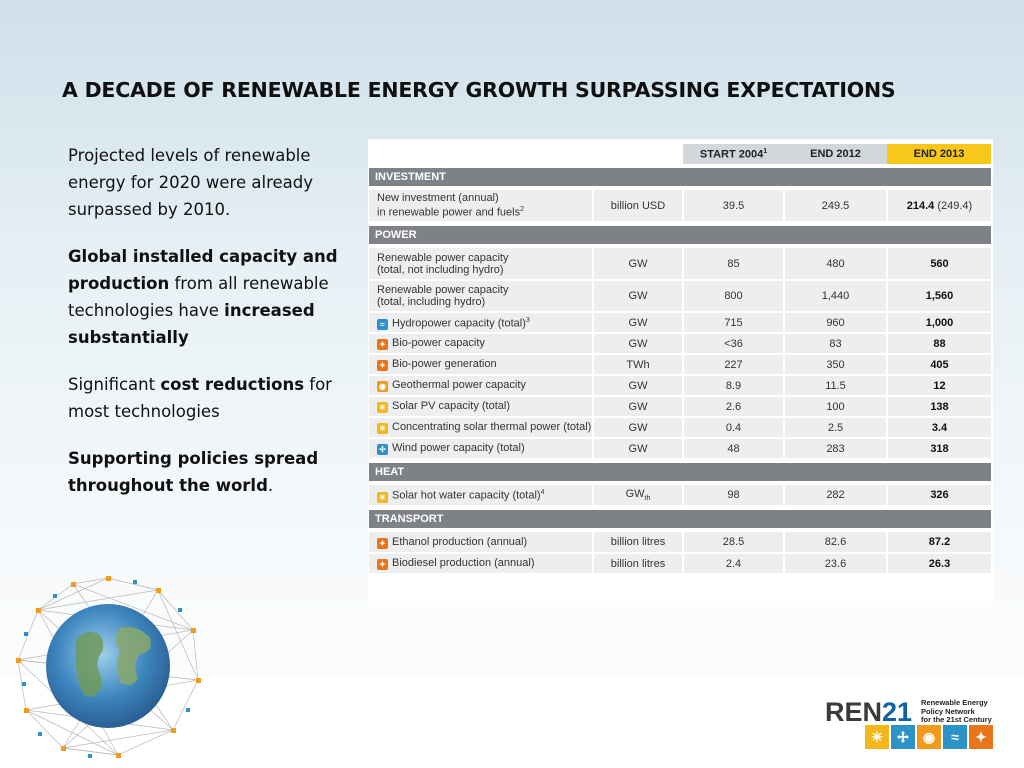 Image resolution: width=1024 pixels, height=768 pixels. What do you see at coordinates (680, 472) in the screenshot?
I see `section-heat: HEAT` at bounding box center [680, 472].